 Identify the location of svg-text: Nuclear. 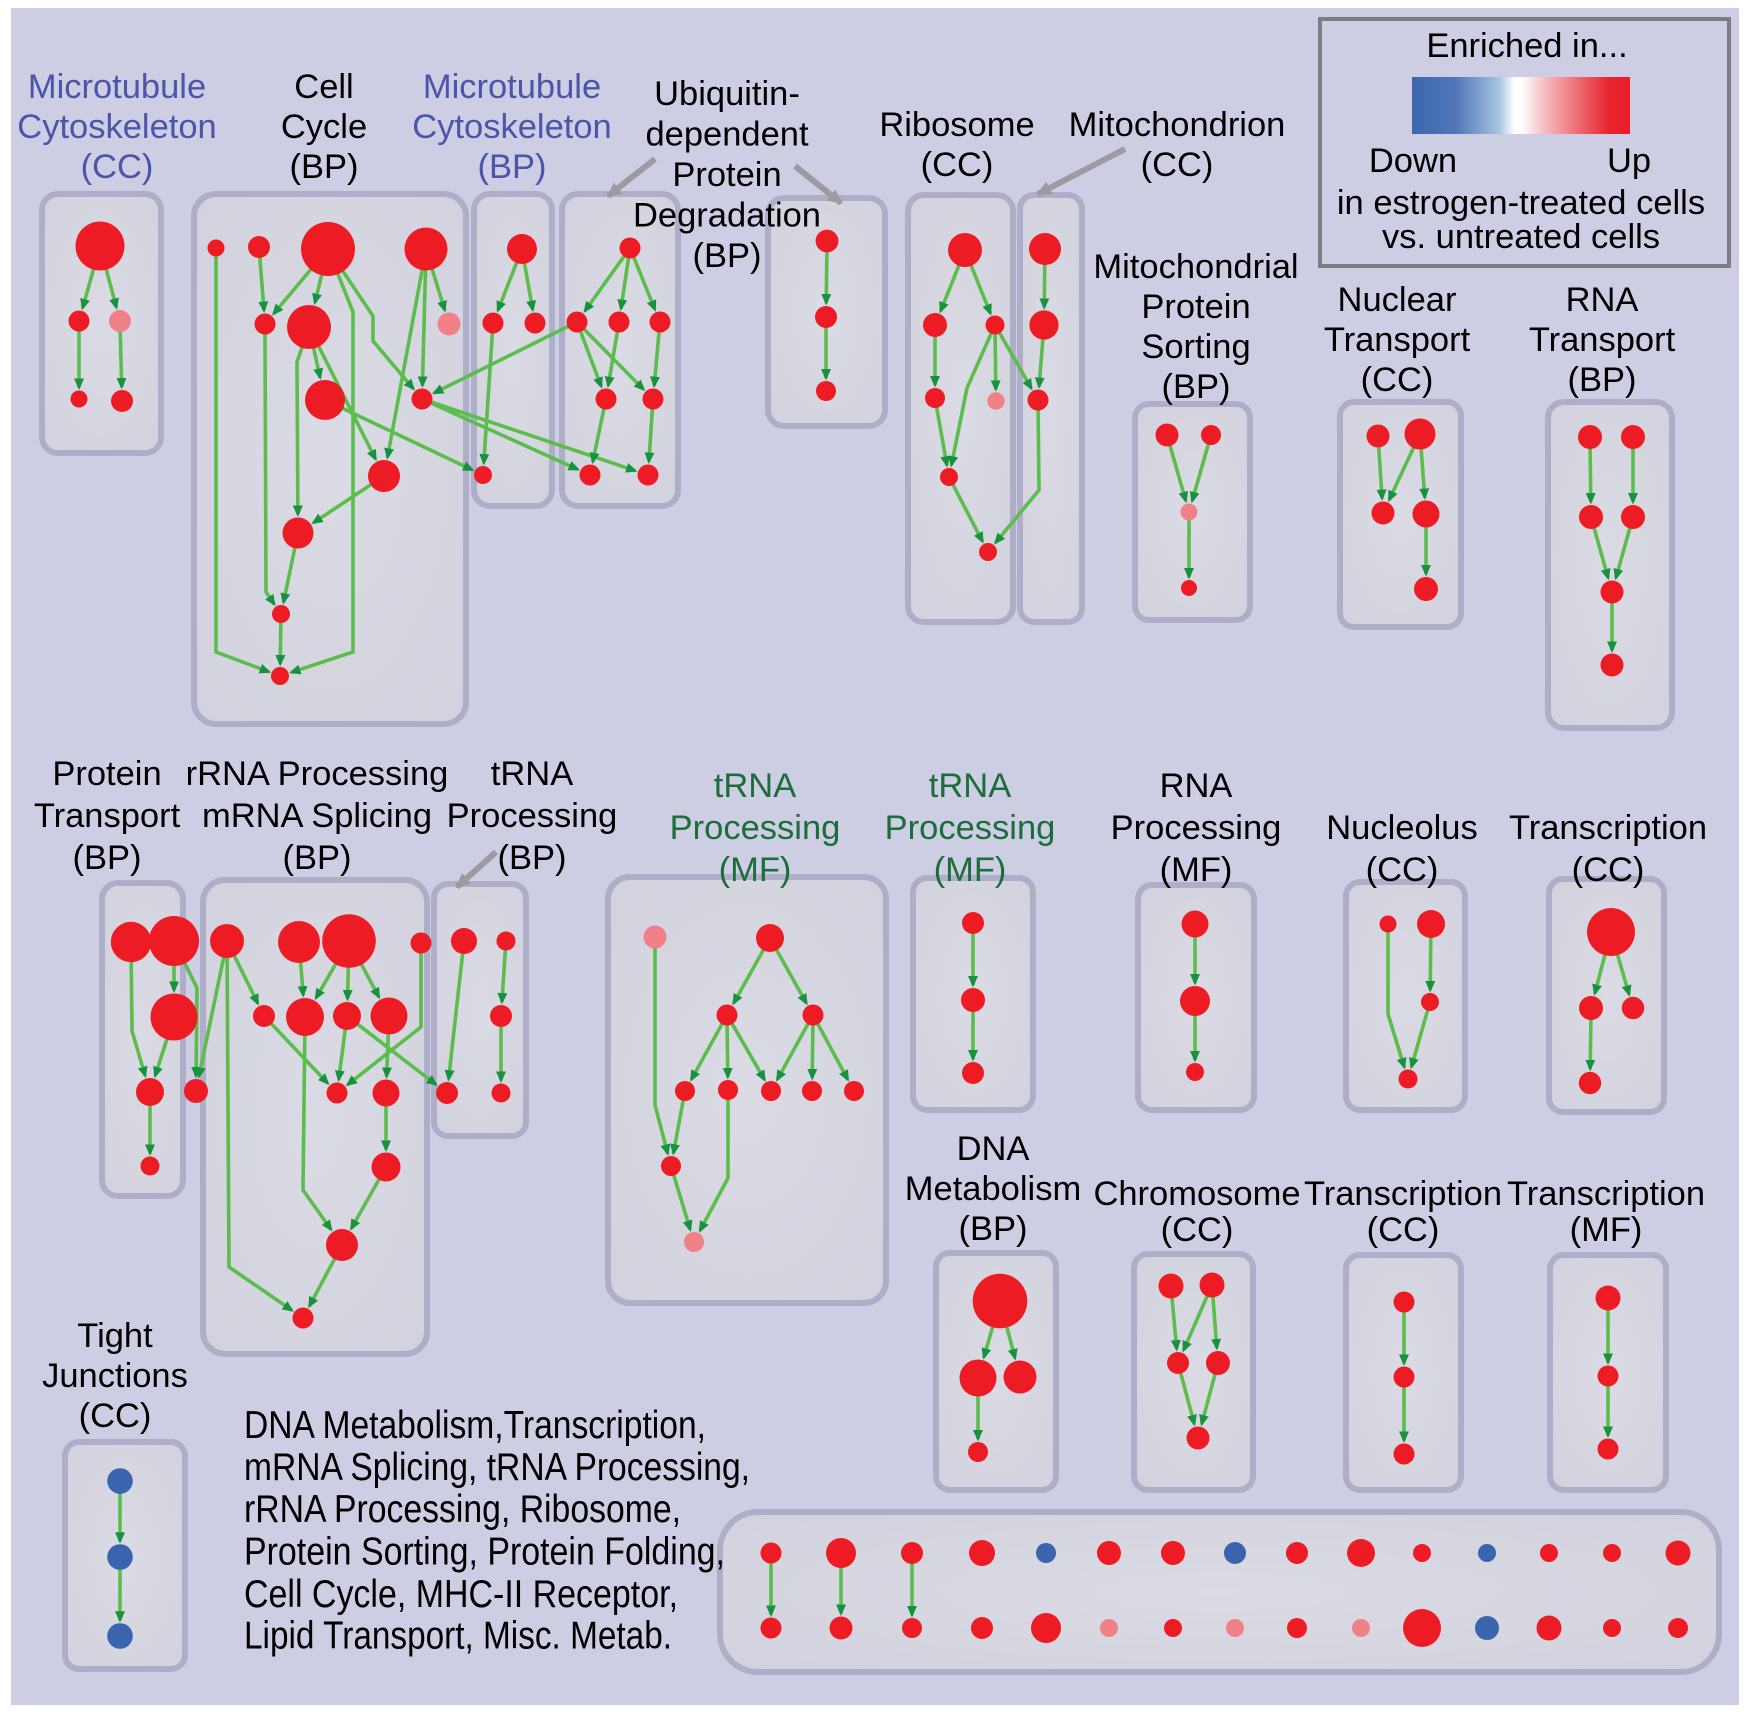
(1397, 300).